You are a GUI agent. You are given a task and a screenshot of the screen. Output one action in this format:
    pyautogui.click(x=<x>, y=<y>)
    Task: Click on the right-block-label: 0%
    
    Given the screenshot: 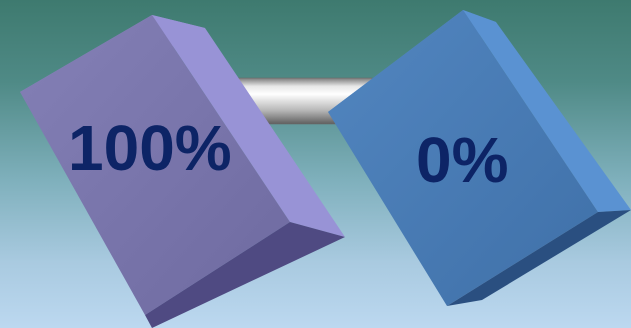 What is the action you would take?
    pyautogui.click(x=462, y=160)
    